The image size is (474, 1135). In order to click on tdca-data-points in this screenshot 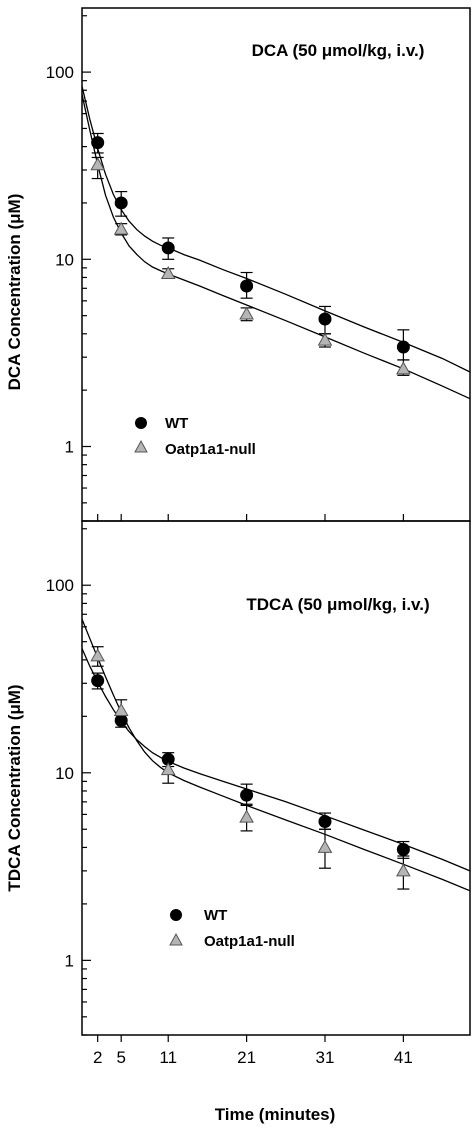, I will do `click(250, 768)`.